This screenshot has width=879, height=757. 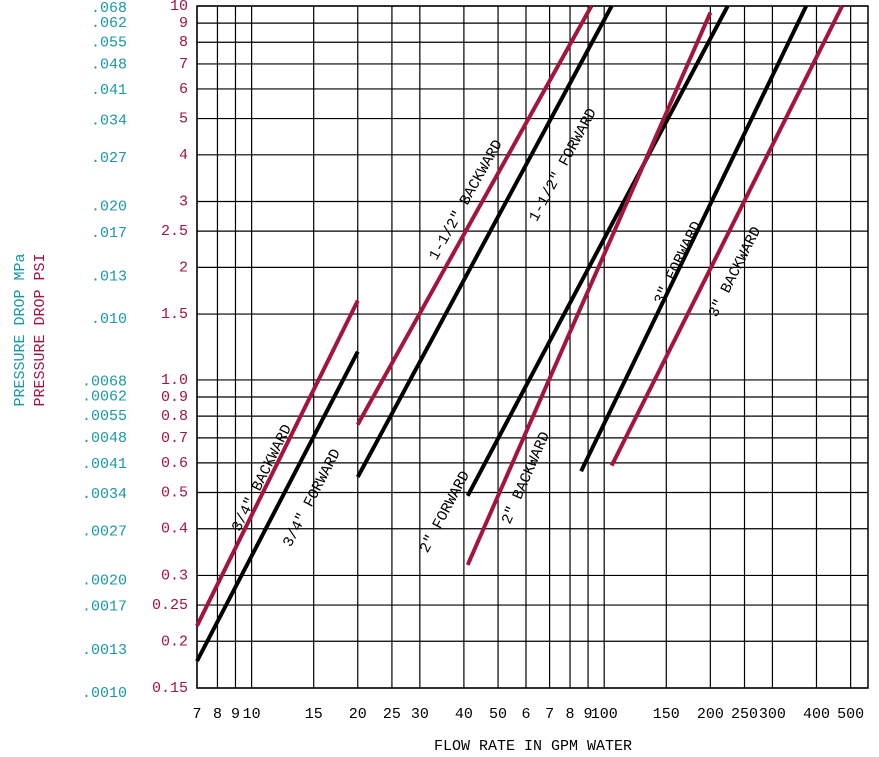 I want to click on x-tick-label: 200, so click(x=710, y=714).